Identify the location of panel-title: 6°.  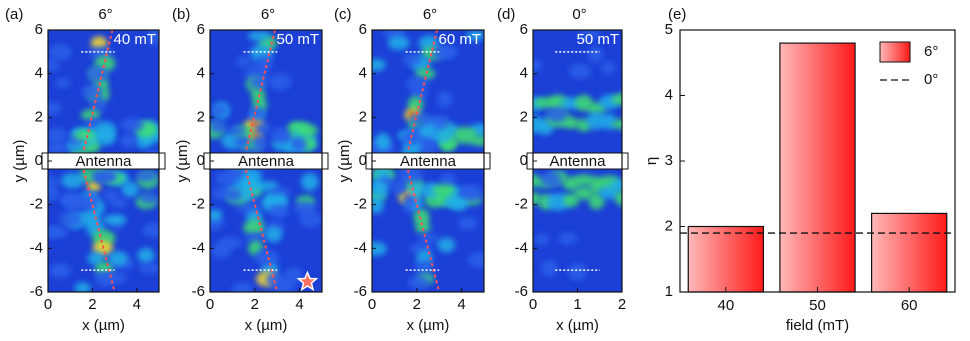
(430, 14).